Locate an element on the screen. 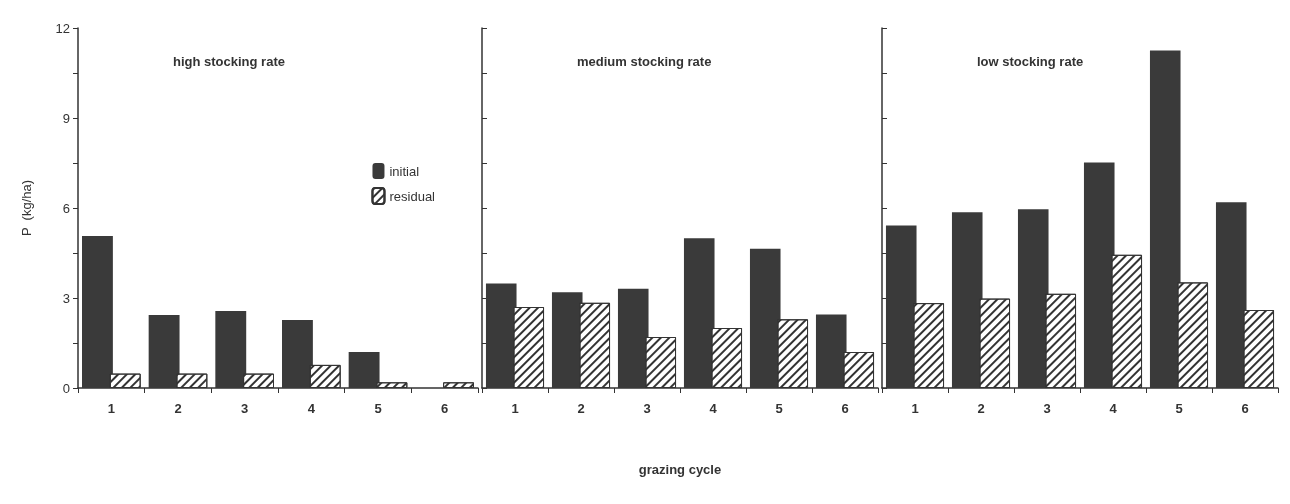  y-axis-title: P (kg/ha) is located at coordinates (26, 208).